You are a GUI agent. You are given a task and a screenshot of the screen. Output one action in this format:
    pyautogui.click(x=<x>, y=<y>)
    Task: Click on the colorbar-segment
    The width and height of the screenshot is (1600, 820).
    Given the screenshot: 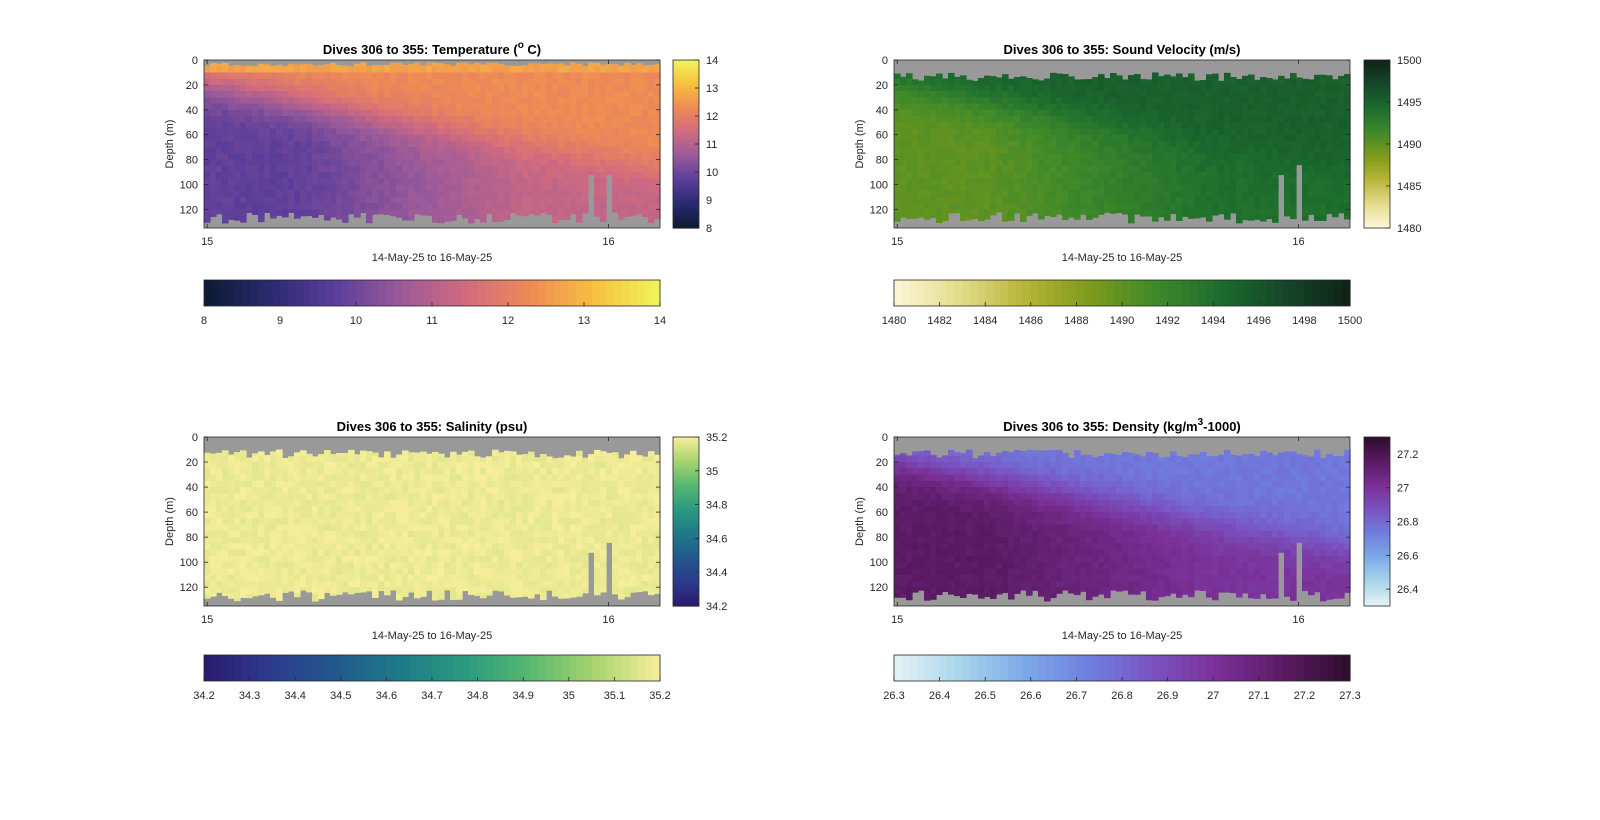 What is the action you would take?
    pyautogui.click(x=1293, y=293)
    